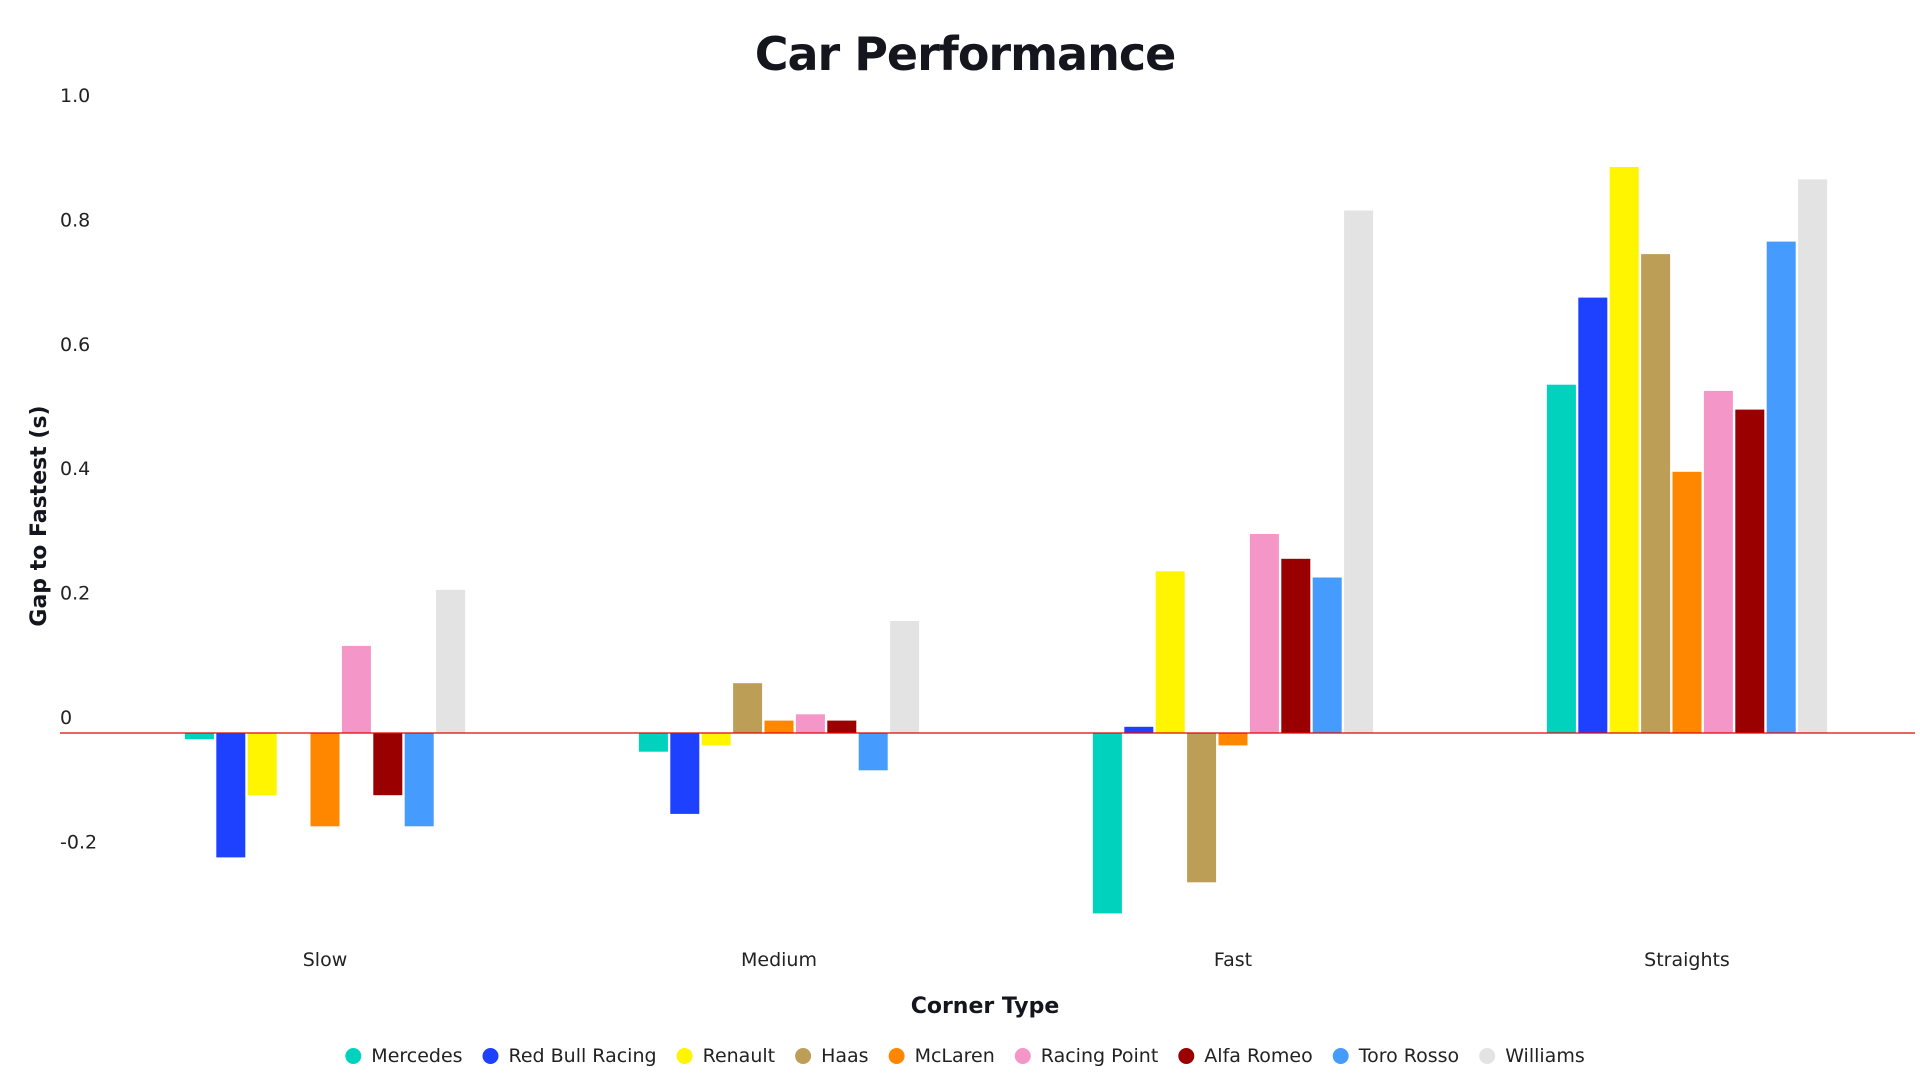 The height and width of the screenshot is (1080, 1920). What do you see at coordinates (1107, 823) in the screenshot?
I see `bar-fast-mercedes` at bounding box center [1107, 823].